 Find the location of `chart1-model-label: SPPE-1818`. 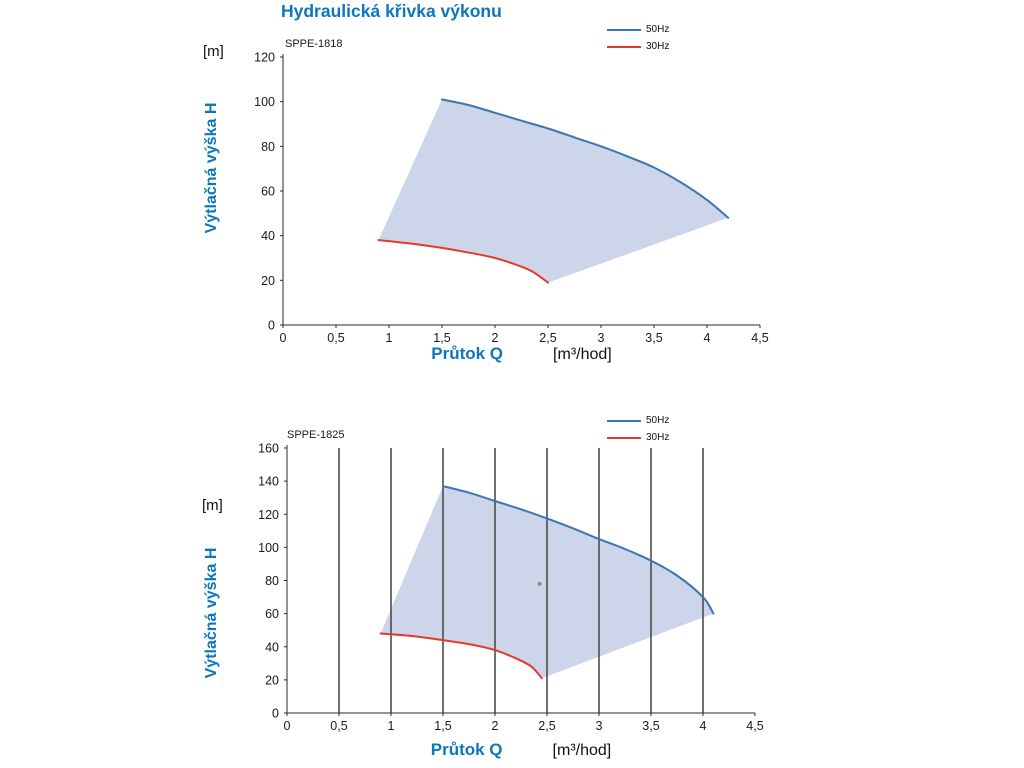

chart1-model-label: SPPE-1818 is located at coordinates (314, 44).